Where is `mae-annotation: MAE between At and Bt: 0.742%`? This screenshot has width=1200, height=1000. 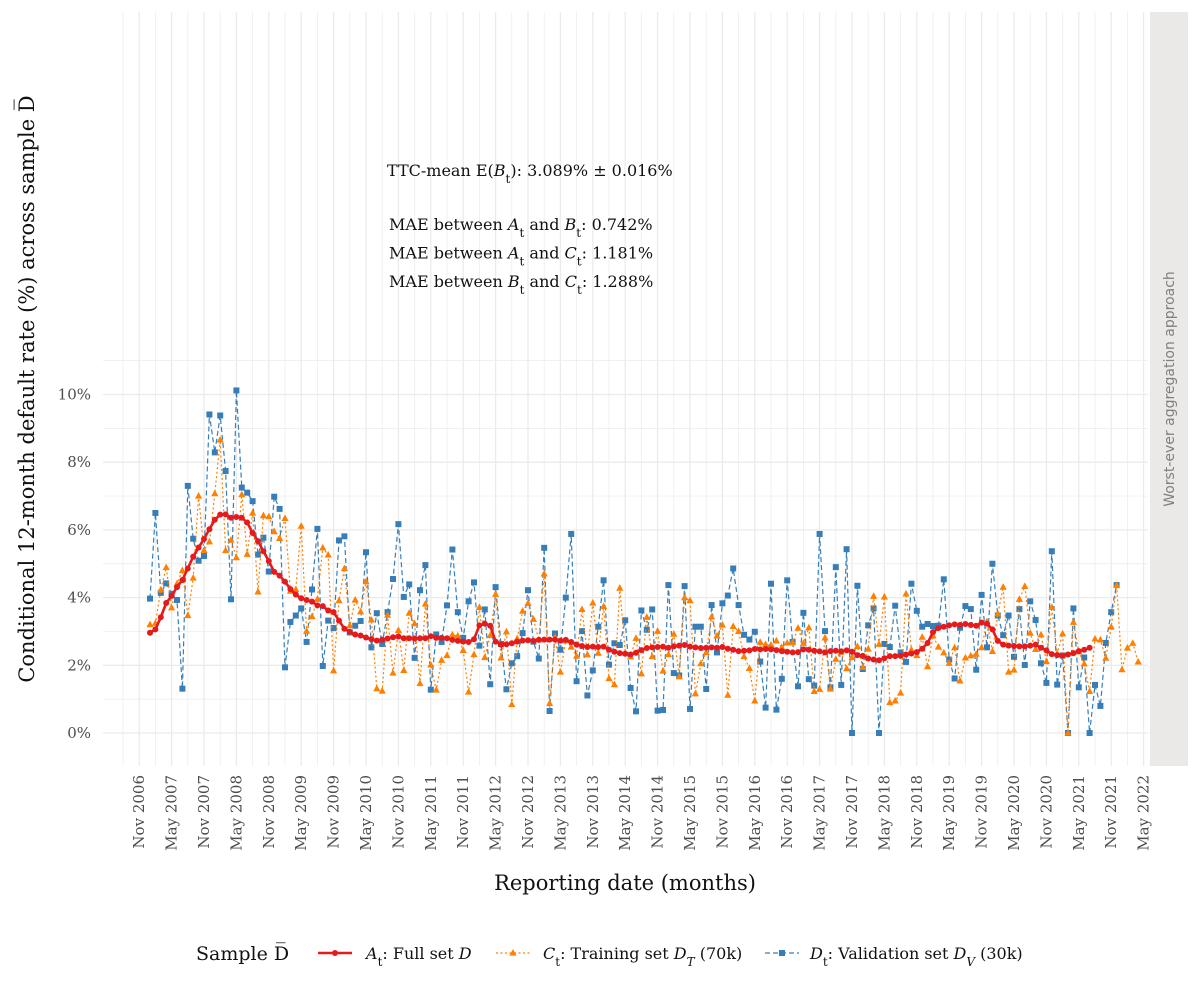 mae-annotation: MAE between At and Bt: 0.742% is located at coordinates (521, 227).